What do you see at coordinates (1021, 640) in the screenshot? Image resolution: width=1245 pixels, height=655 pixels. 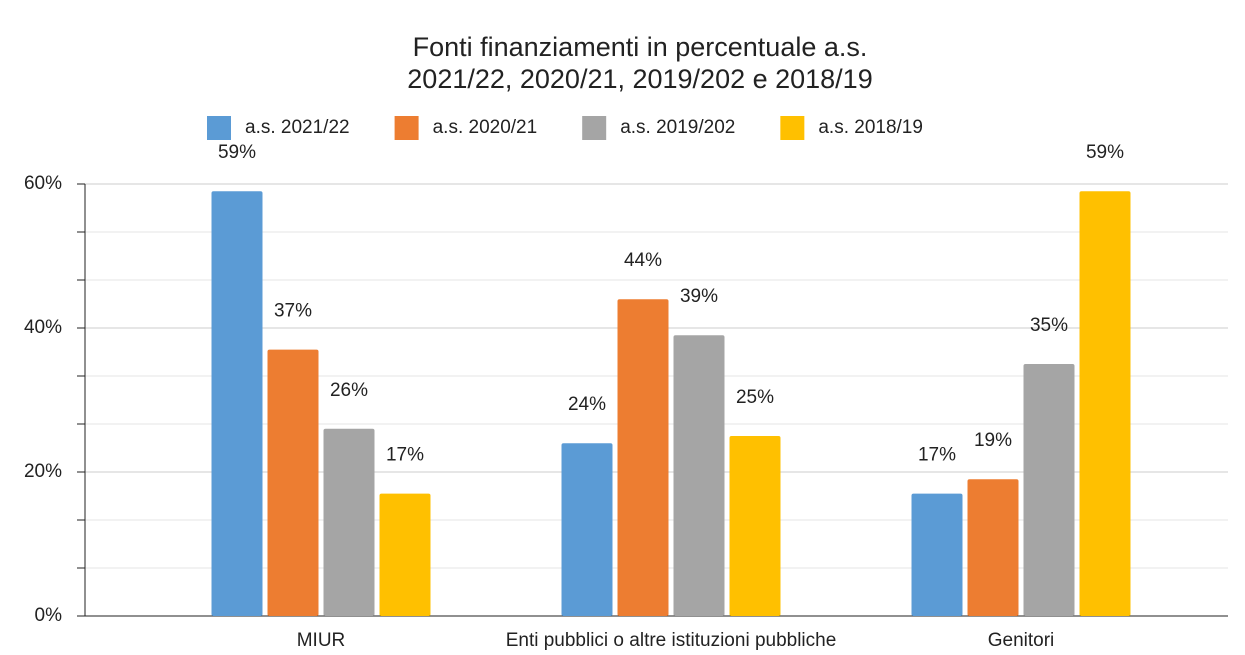 I see `x-tick-label: Genitori` at bounding box center [1021, 640].